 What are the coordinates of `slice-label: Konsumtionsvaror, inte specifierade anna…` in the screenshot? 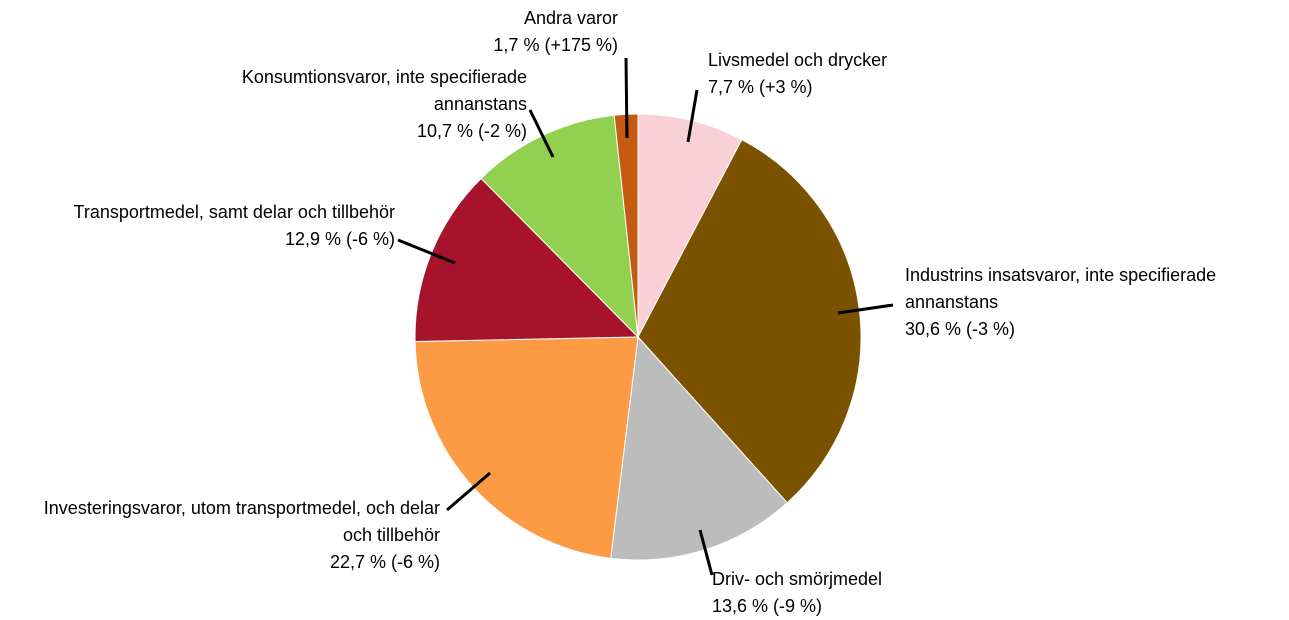 It's located at (342, 104).